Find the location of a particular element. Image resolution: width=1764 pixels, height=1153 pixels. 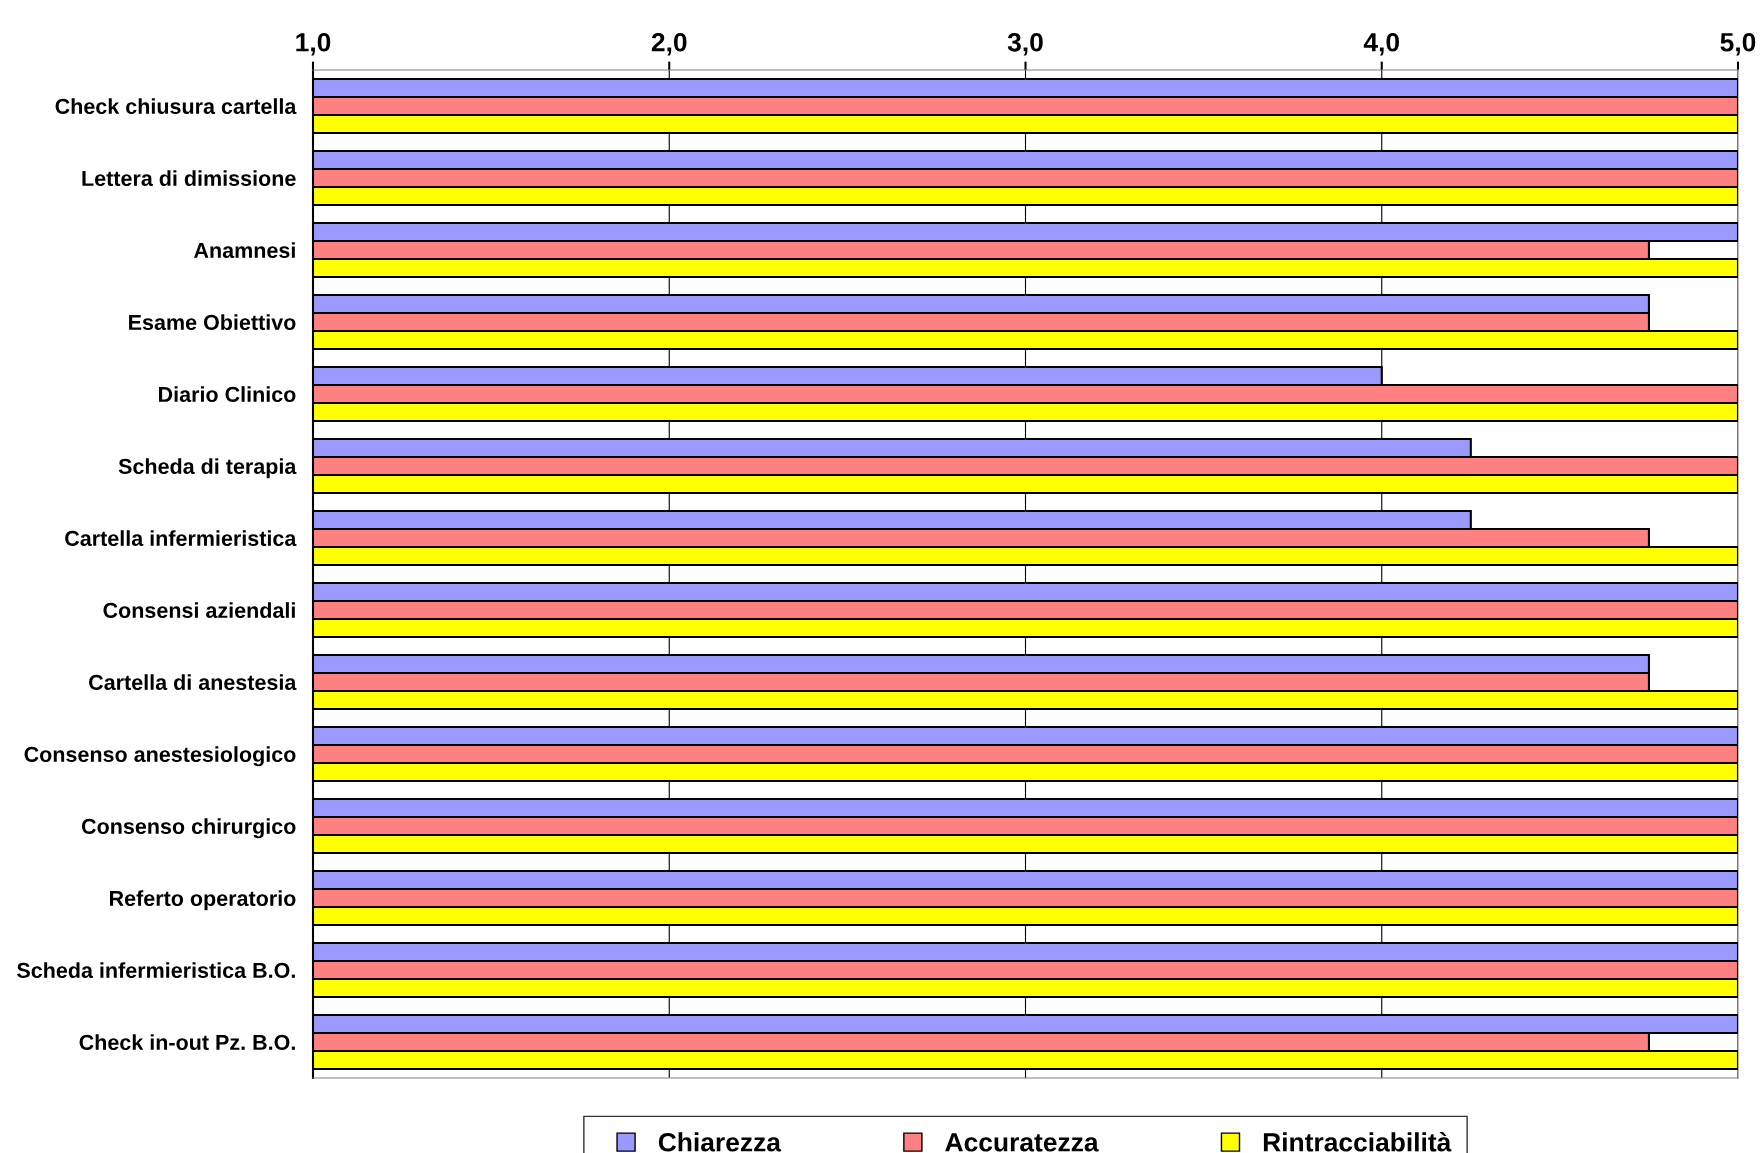

x-tick-label: 2,0 is located at coordinates (669, 44).